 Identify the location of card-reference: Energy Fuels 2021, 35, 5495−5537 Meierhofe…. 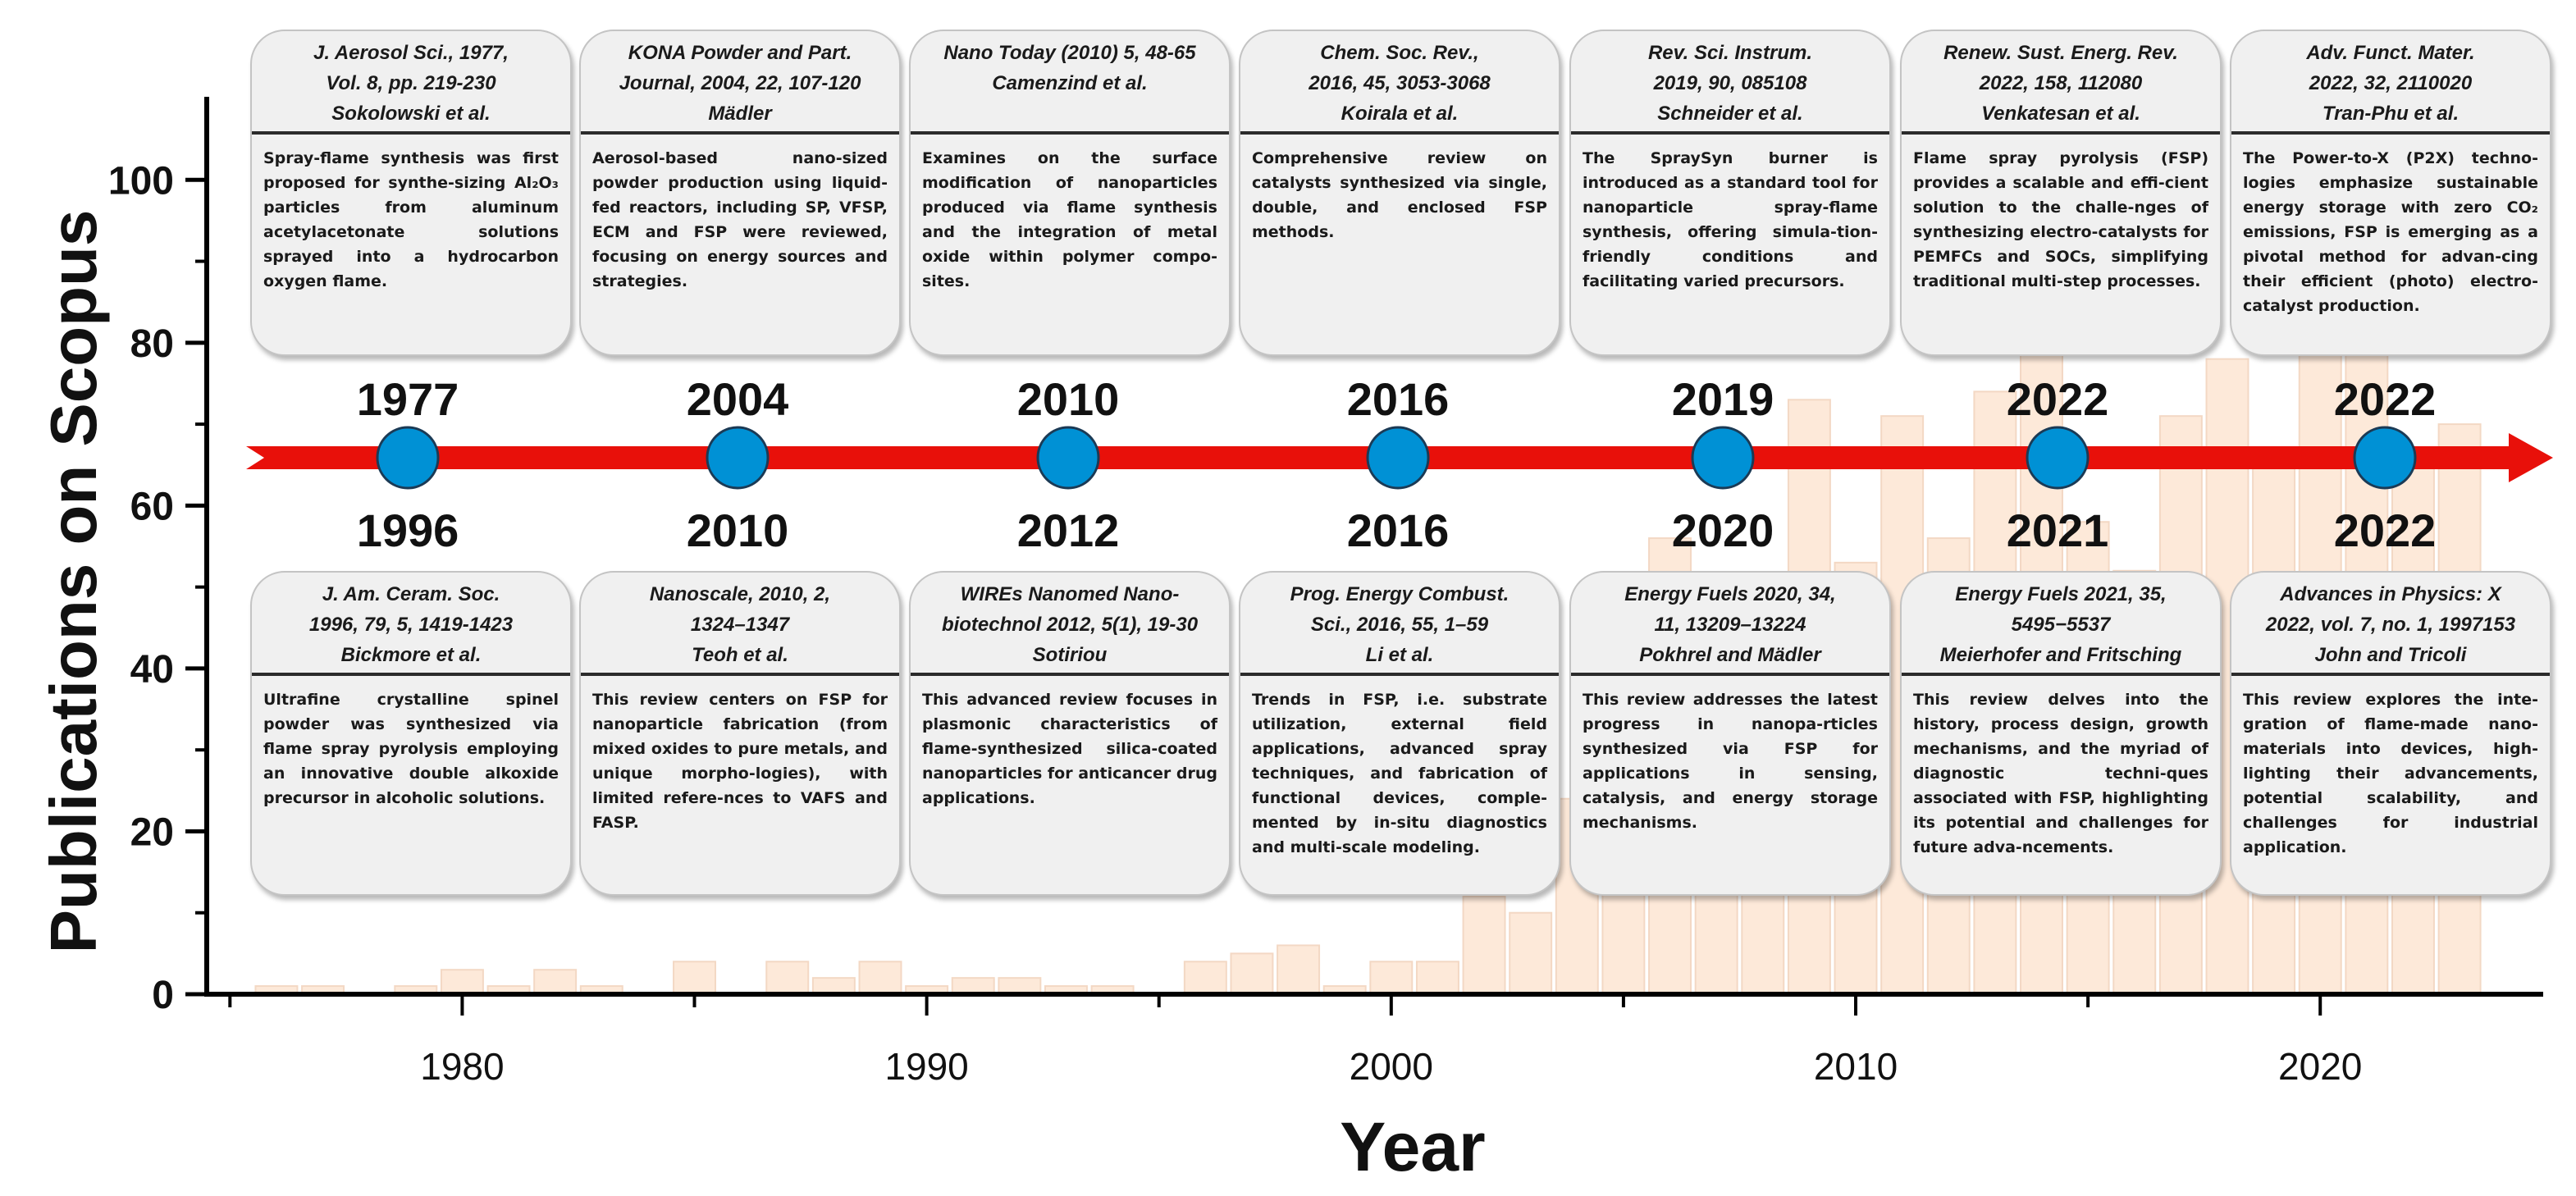
(2061, 624).